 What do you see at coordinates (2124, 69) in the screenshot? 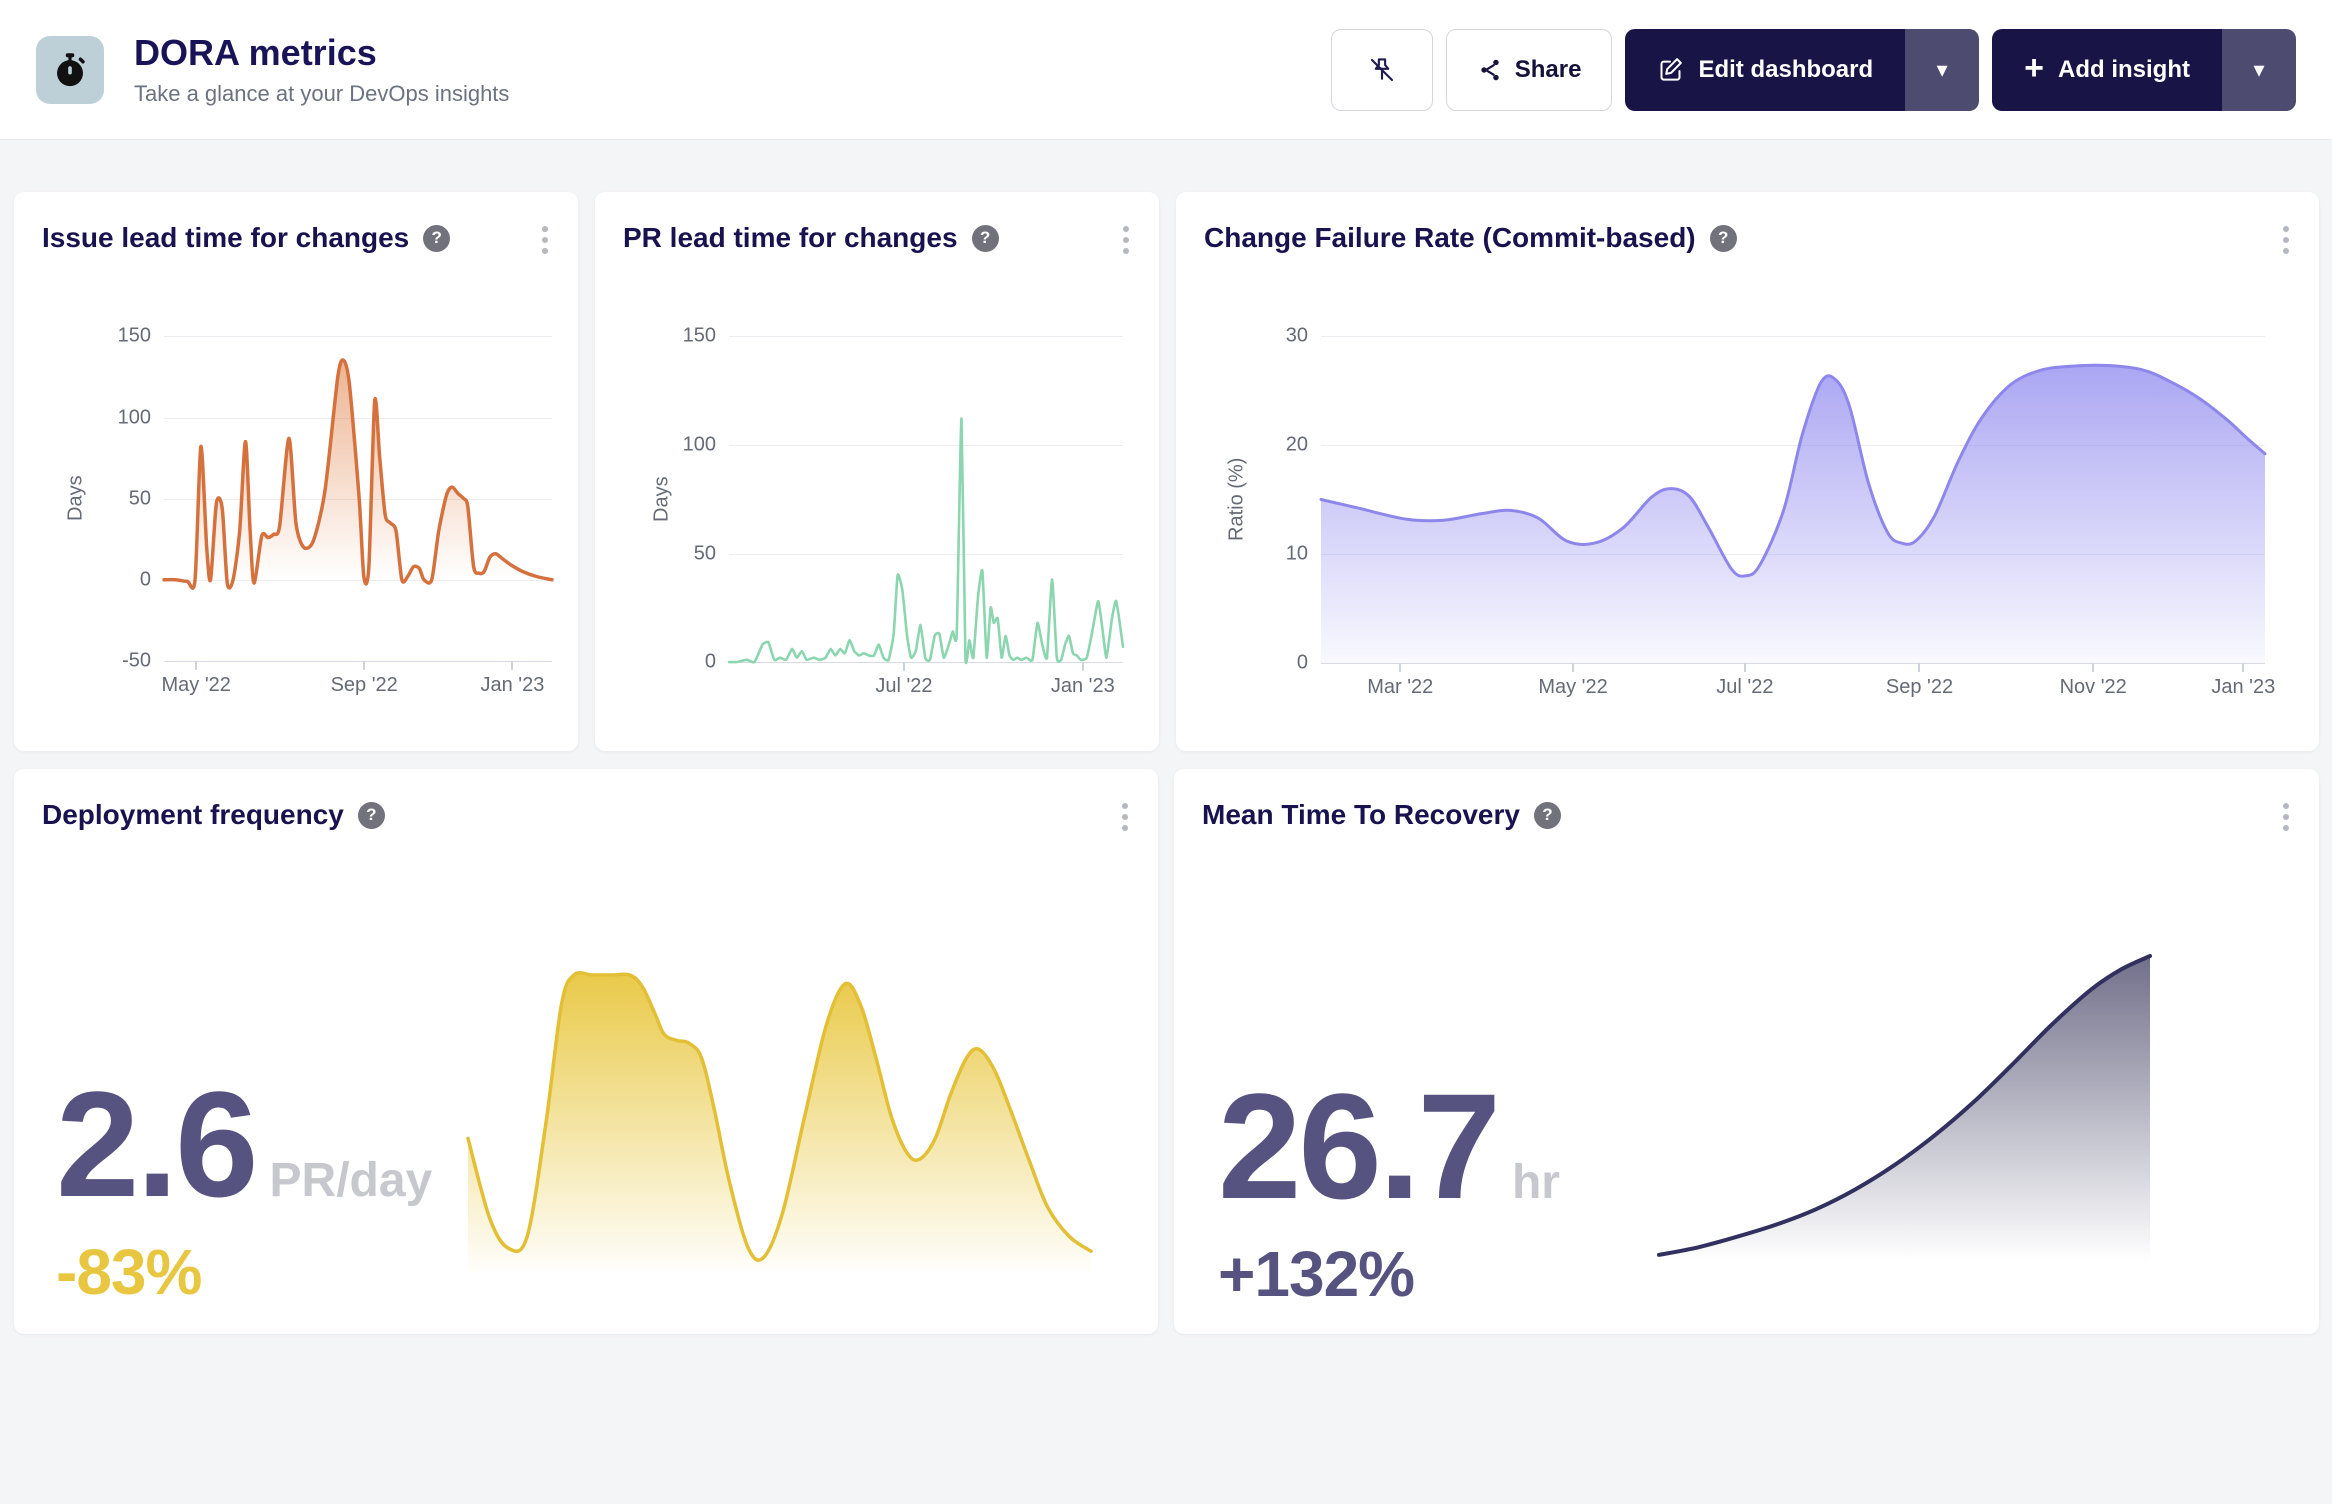
I see `add-insight-label: Add insight` at bounding box center [2124, 69].